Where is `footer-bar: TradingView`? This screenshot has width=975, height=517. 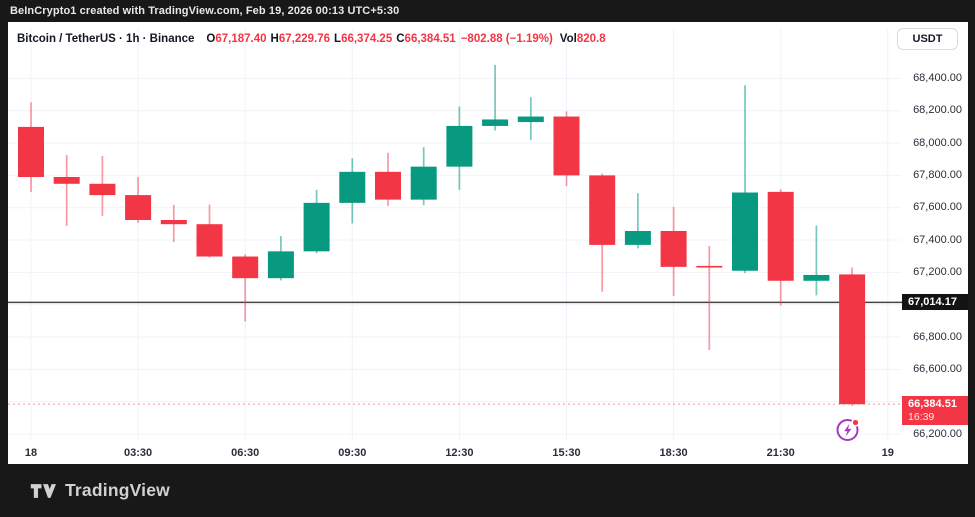
footer-bar: TradingView is located at coordinates (487, 490).